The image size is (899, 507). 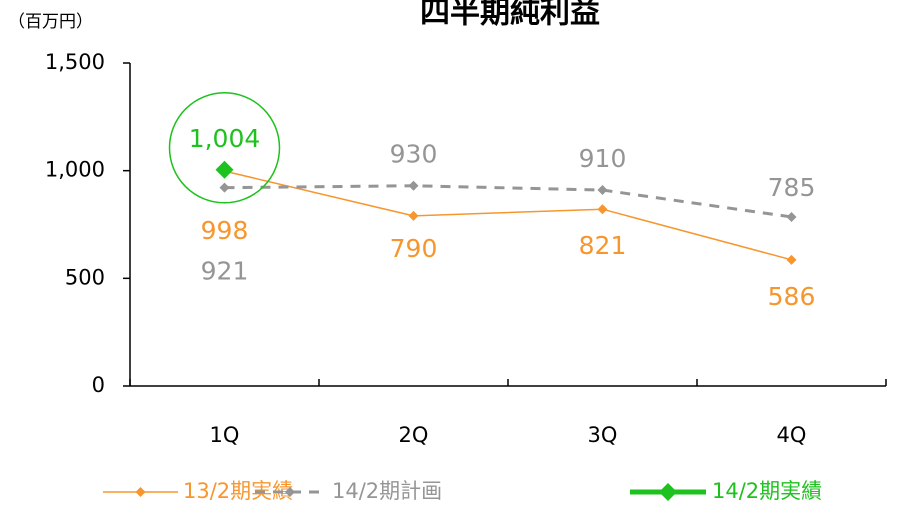 What do you see at coordinates (387, 491) in the screenshot?
I see `legend-label: 14/2期計画` at bounding box center [387, 491].